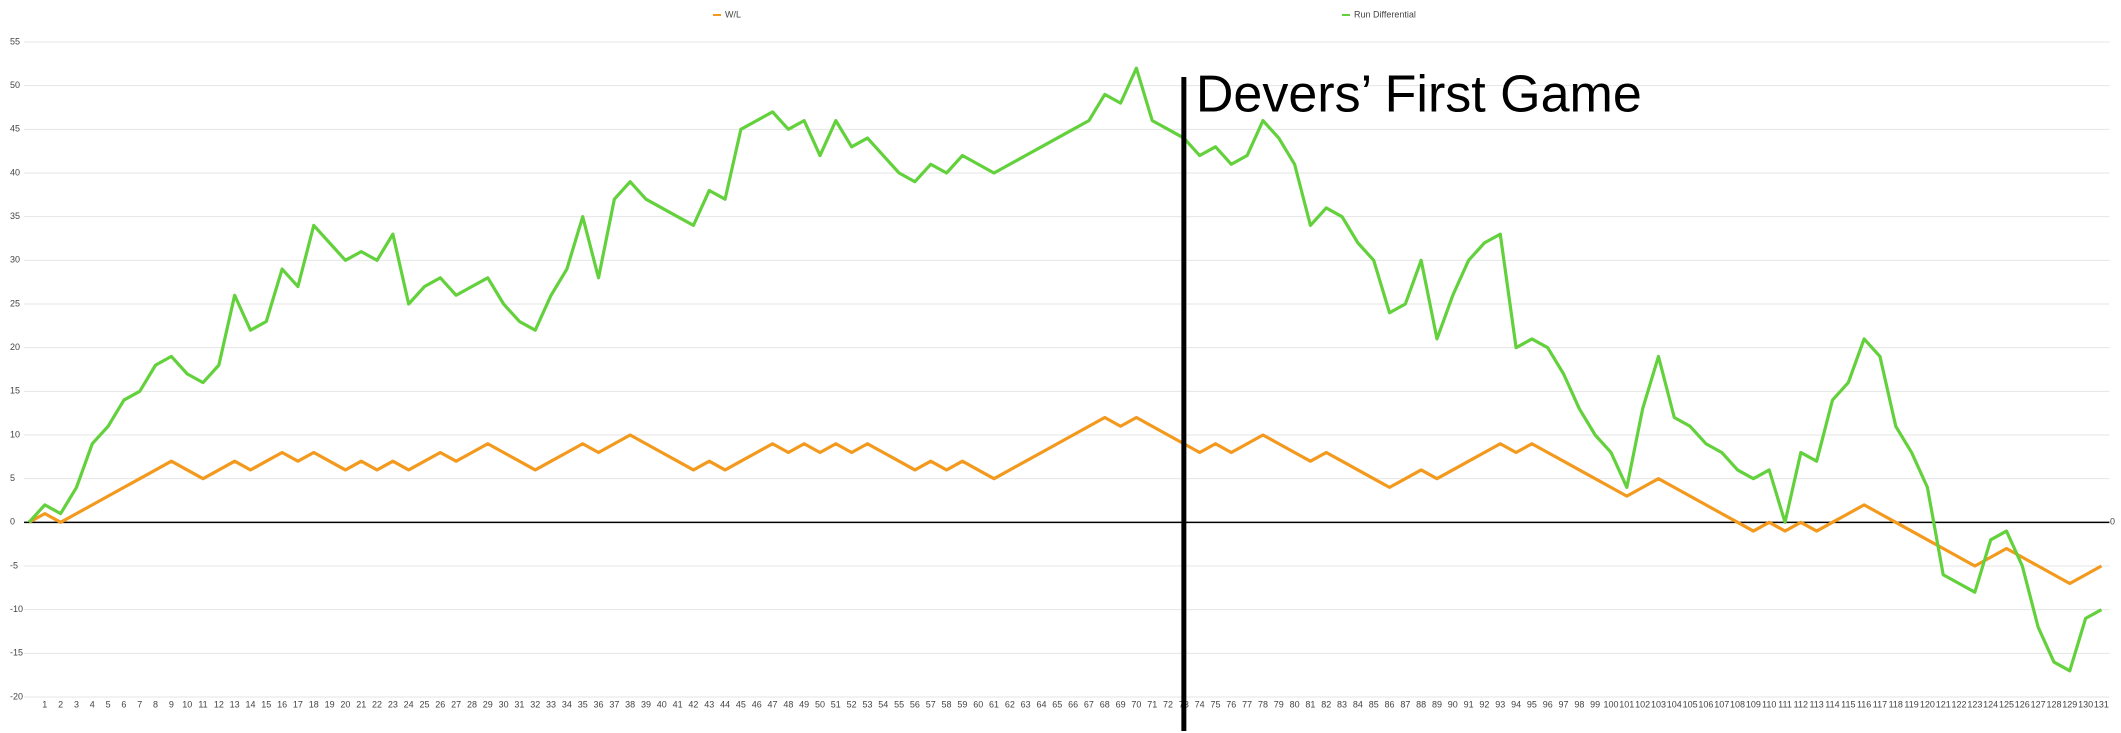  What do you see at coordinates (123, 704) in the screenshot?
I see `x-tick-label: 6` at bounding box center [123, 704].